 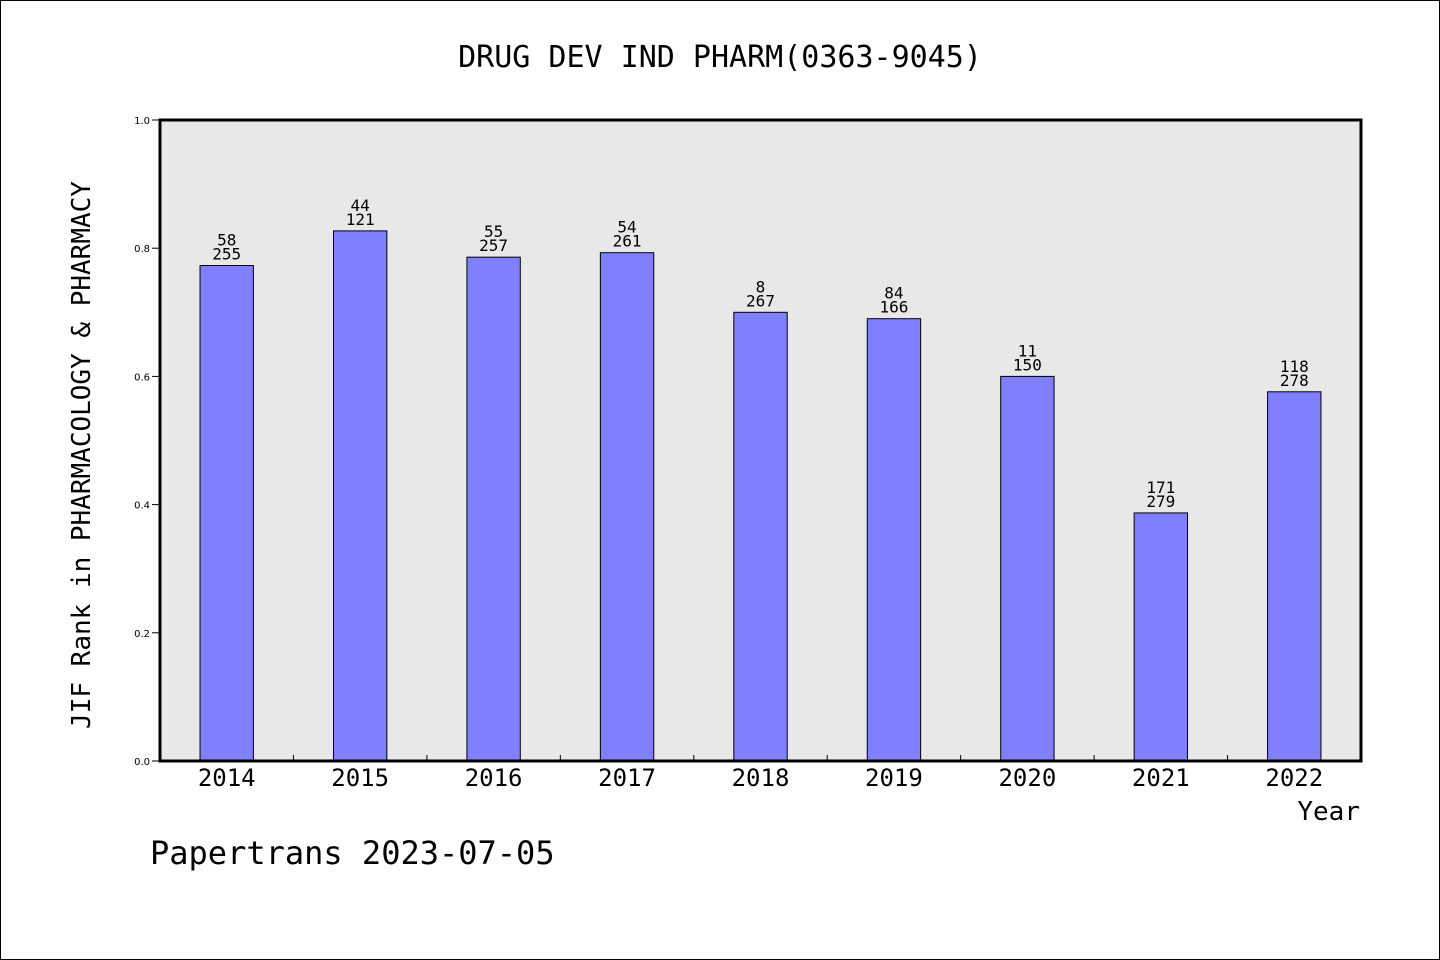 What do you see at coordinates (760, 300) in the screenshot?
I see `bar-label-bottom: 267` at bounding box center [760, 300].